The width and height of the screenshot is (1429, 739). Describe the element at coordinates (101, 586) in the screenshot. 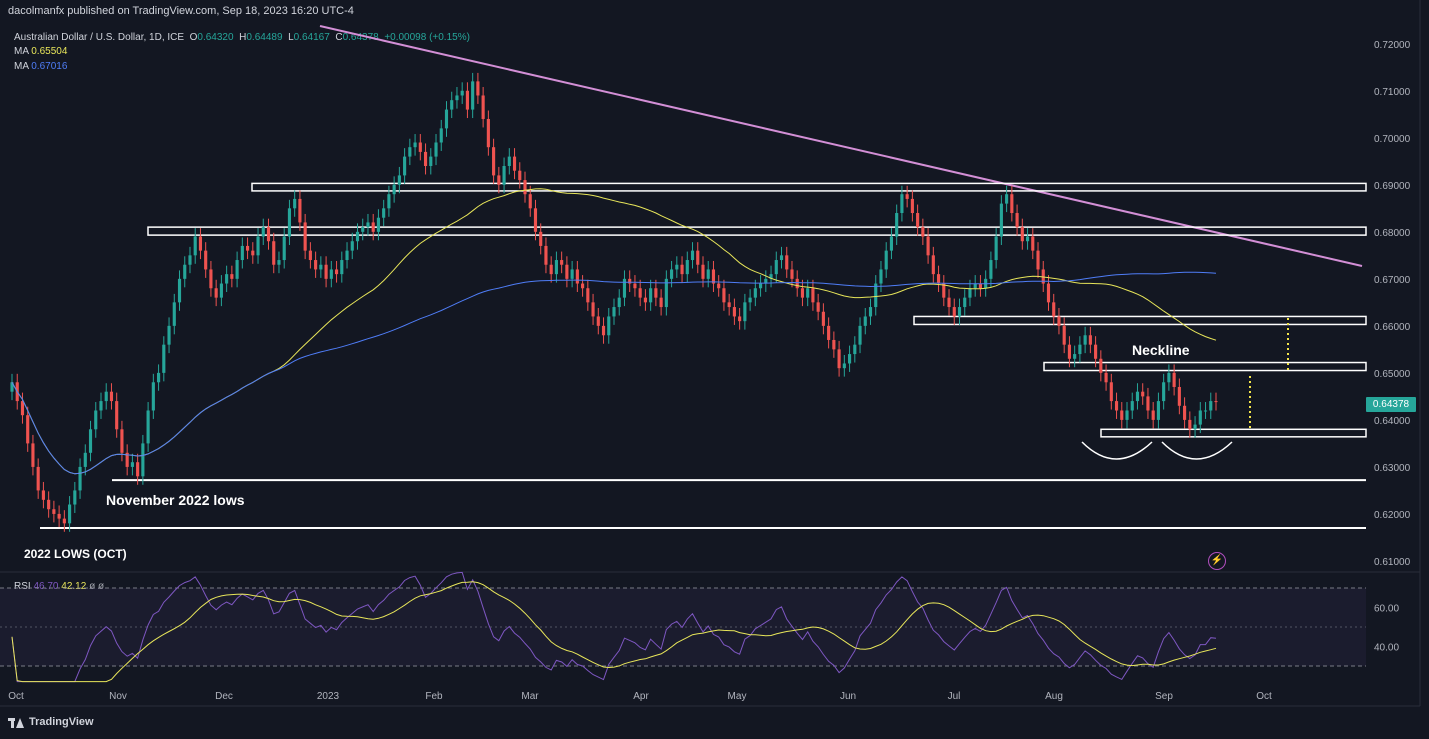

I see `rsi-v4: ø` at that location.